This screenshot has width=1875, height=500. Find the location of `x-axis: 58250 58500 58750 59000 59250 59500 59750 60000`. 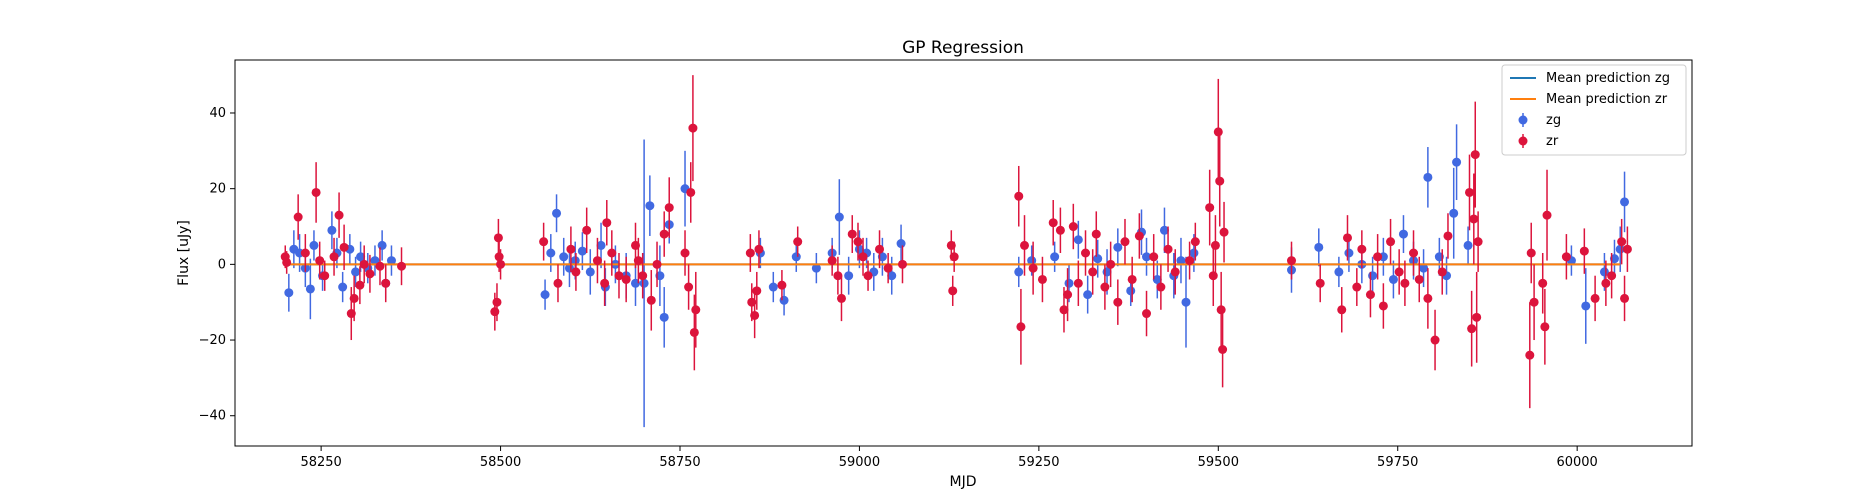

x-axis: 58250 58500 58750 59000 59250 59500 59750 60000 is located at coordinates (949, 458).